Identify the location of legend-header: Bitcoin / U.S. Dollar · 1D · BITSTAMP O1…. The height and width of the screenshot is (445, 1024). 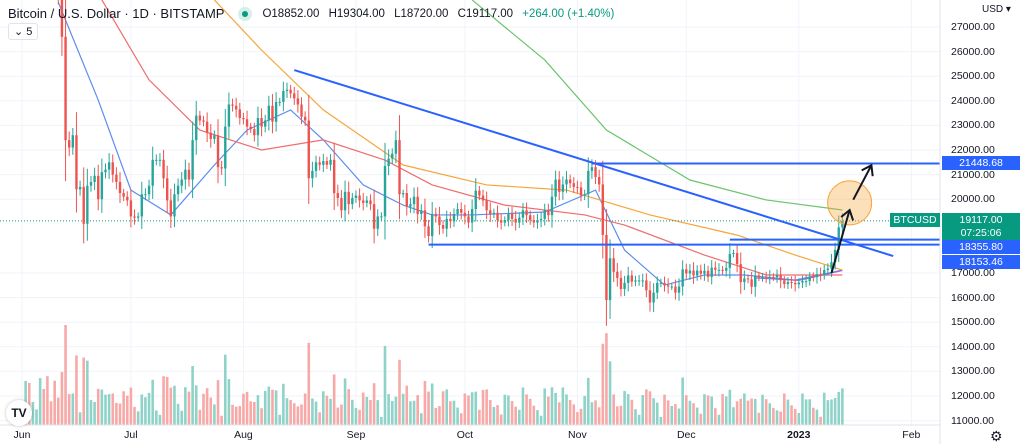
(314, 13).